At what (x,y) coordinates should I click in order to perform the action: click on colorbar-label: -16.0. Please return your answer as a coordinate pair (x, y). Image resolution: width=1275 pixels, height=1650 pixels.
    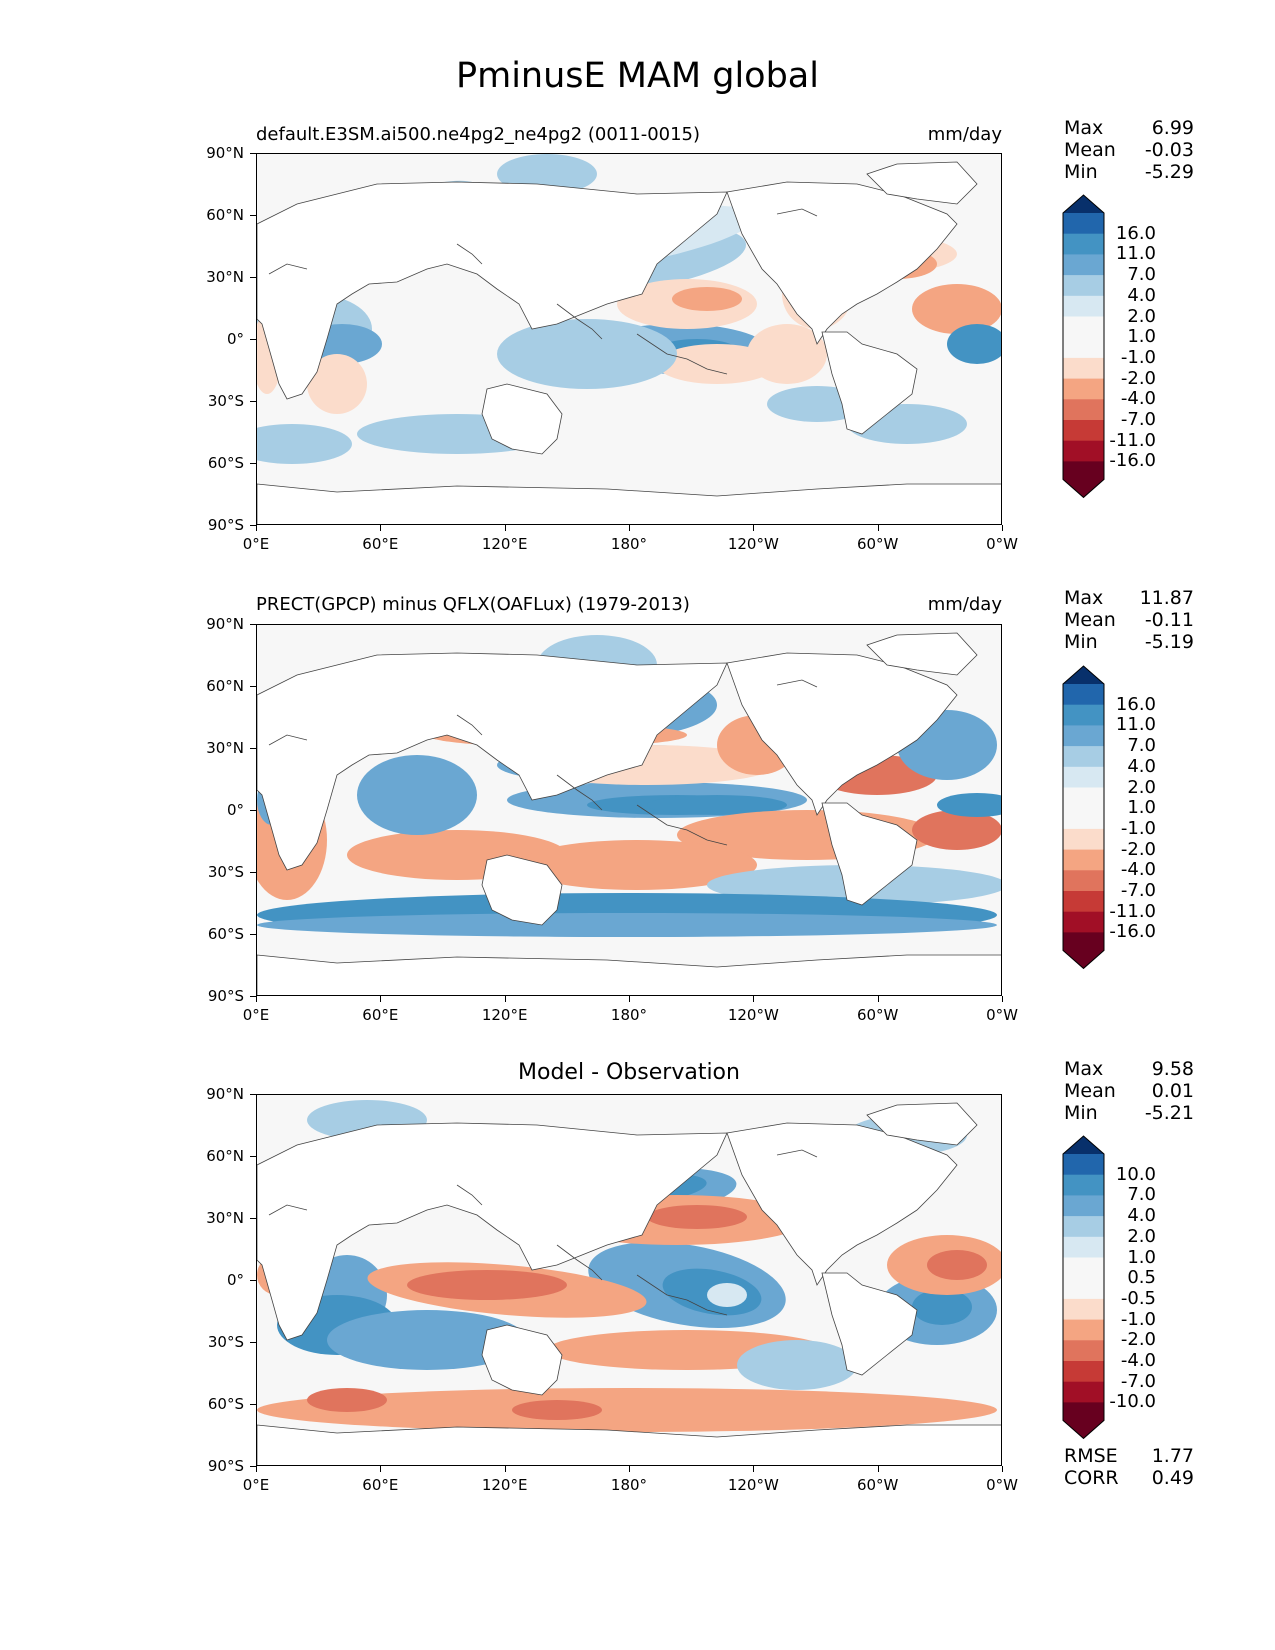
    Looking at the image, I should click on (1132, 932).